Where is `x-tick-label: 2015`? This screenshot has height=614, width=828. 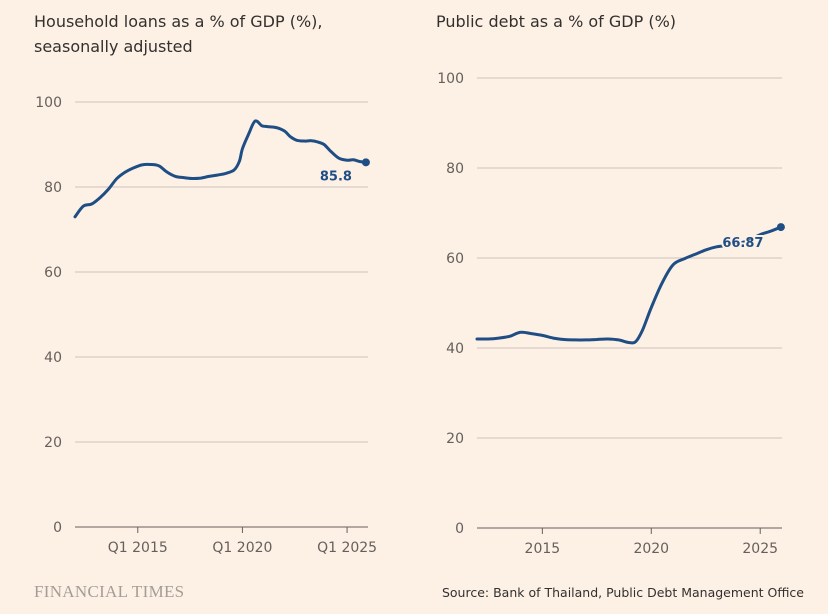
x-tick-label: 2015 is located at coordinates (543, 549).